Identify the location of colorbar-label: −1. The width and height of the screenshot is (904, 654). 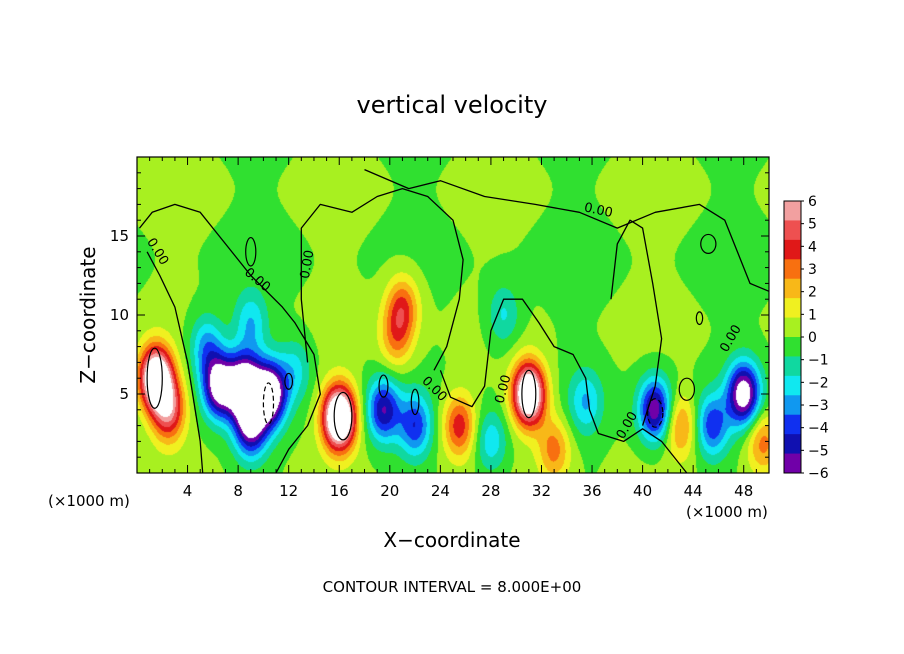
(818, 361).